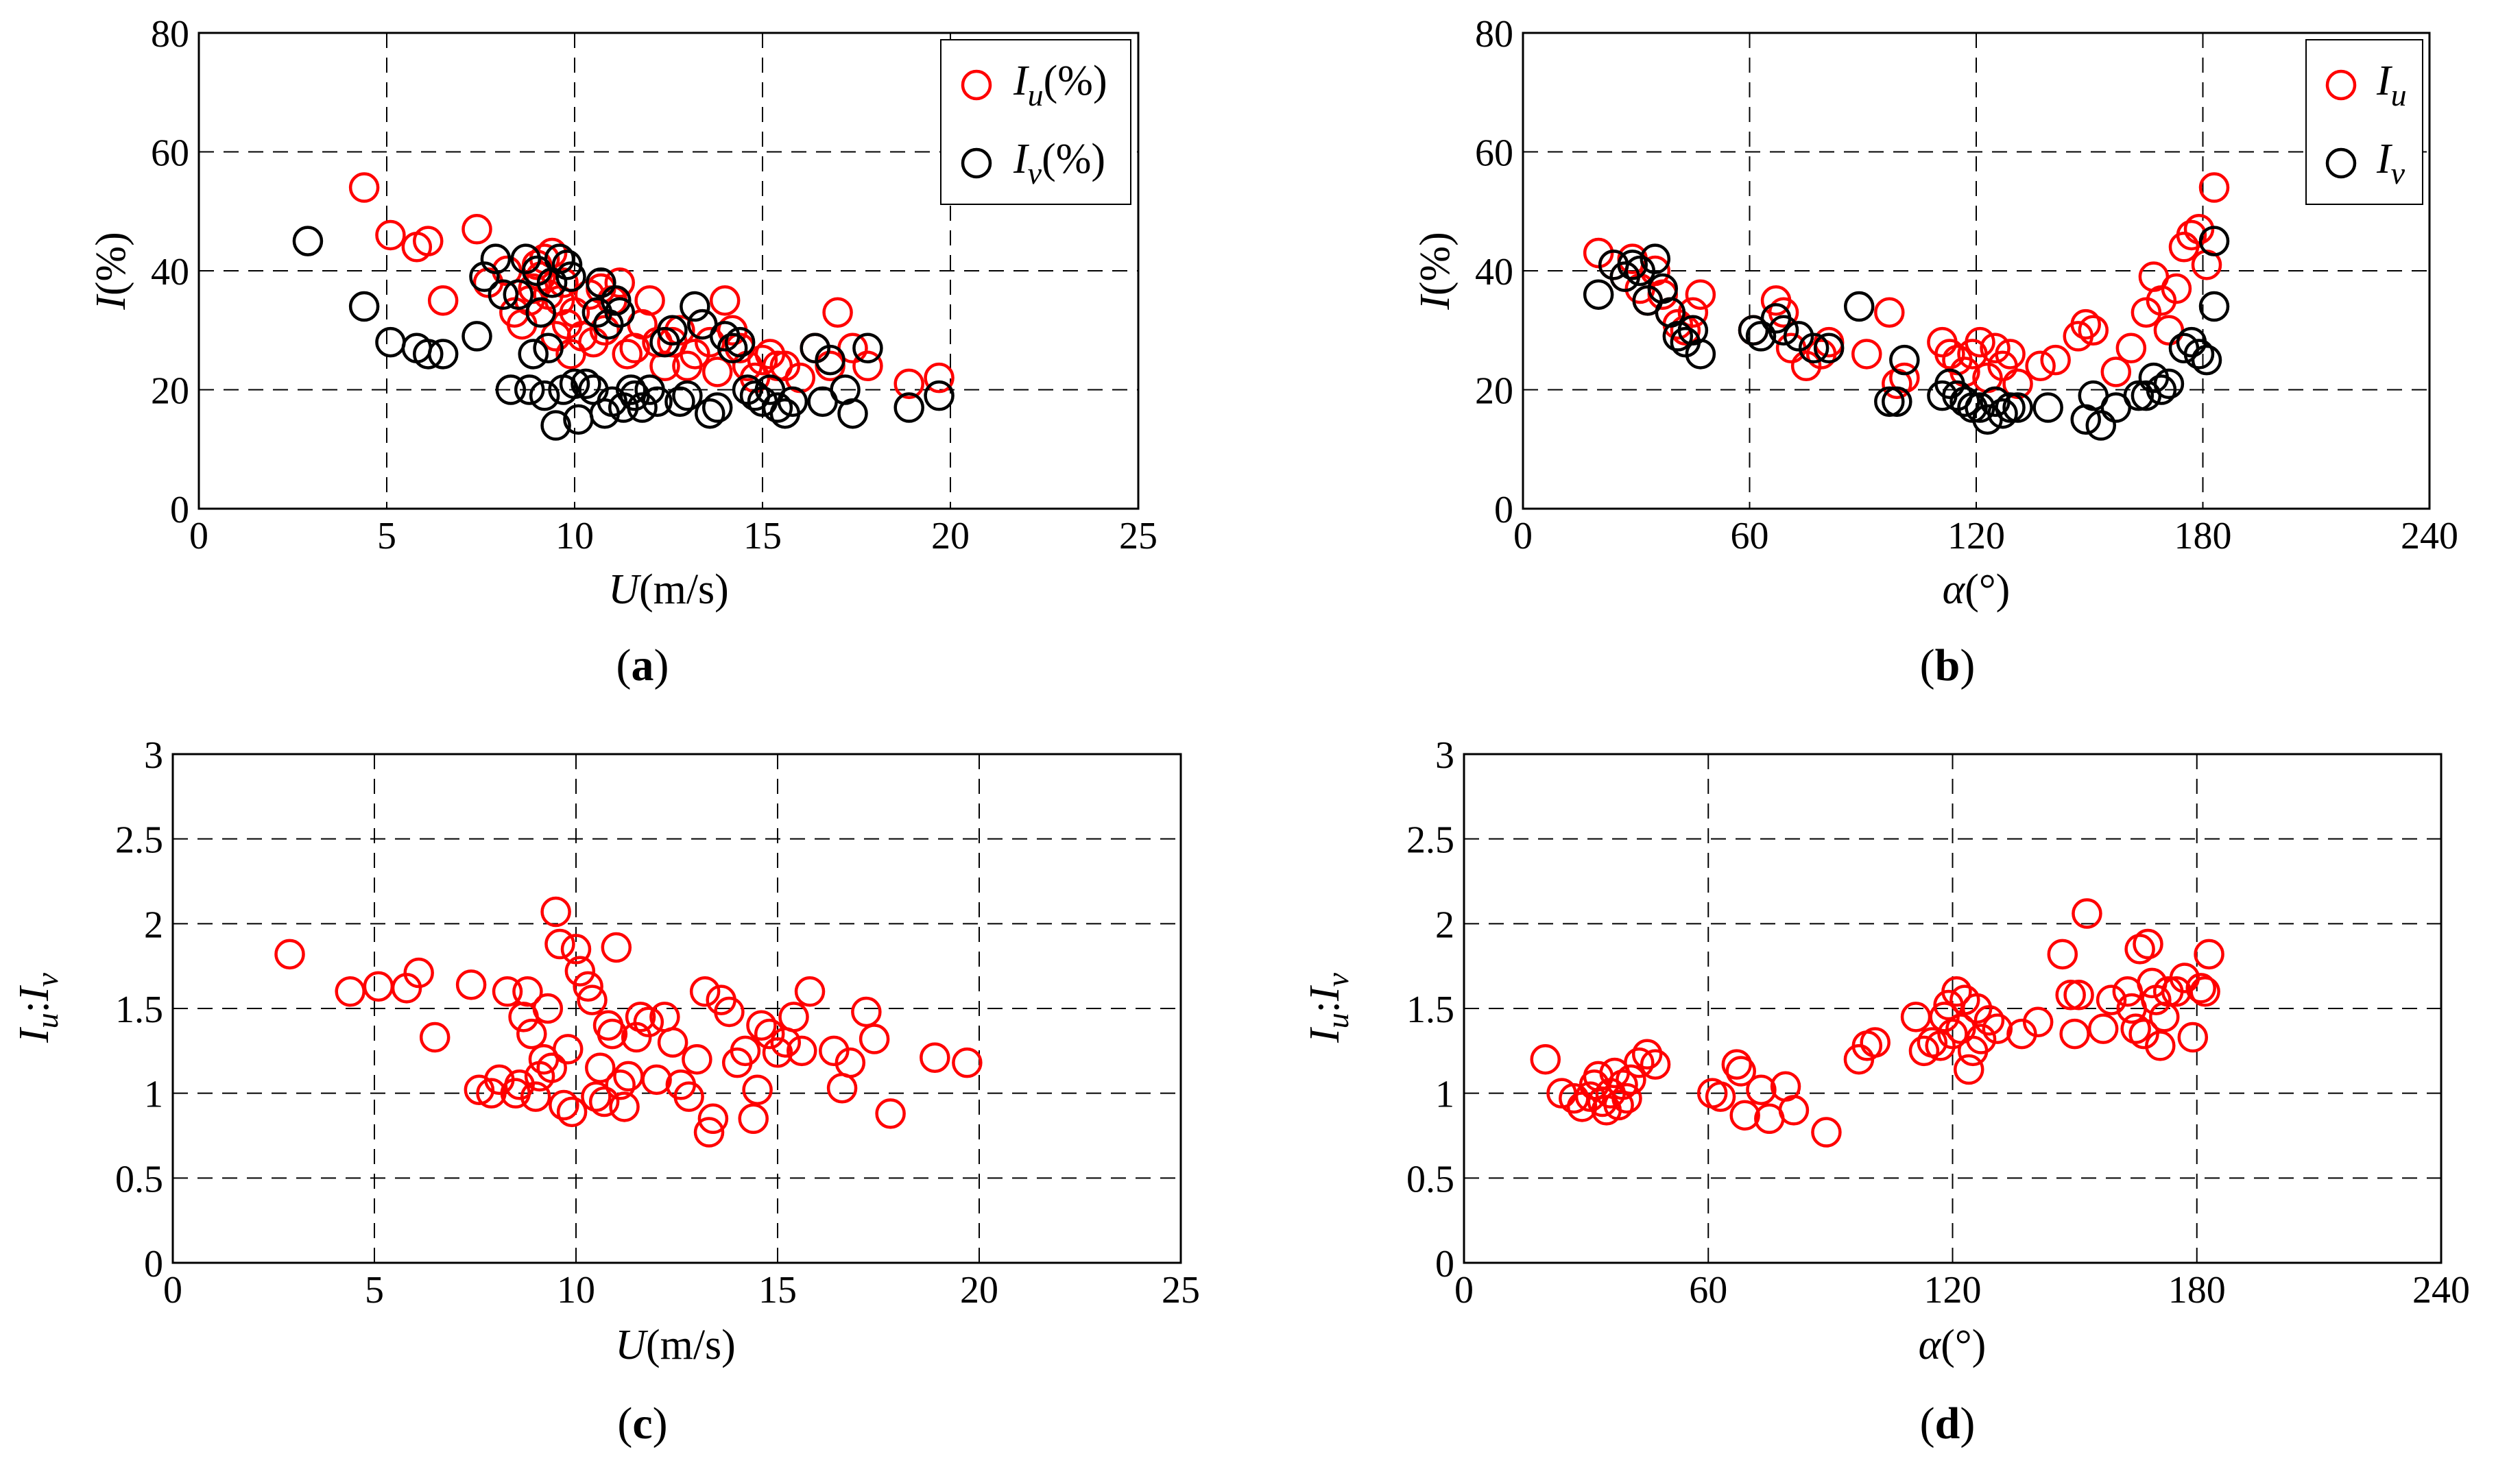  I want to click on y-tick-label: 60, so click(170, 153).